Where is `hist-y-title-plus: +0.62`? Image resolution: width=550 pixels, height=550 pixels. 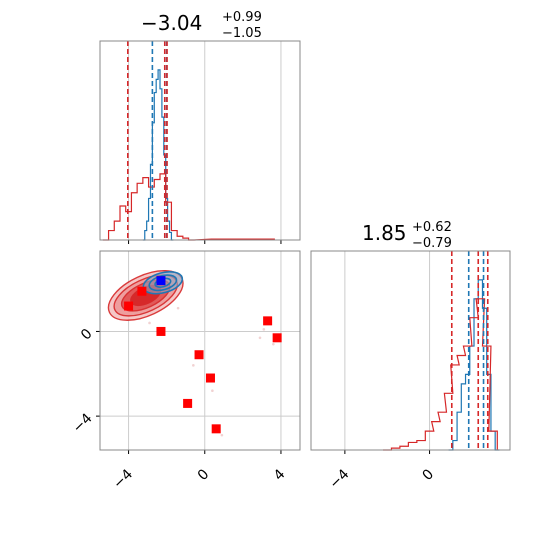
hist-y-title-plus: +0.62 is located at coordinates (432, 227).